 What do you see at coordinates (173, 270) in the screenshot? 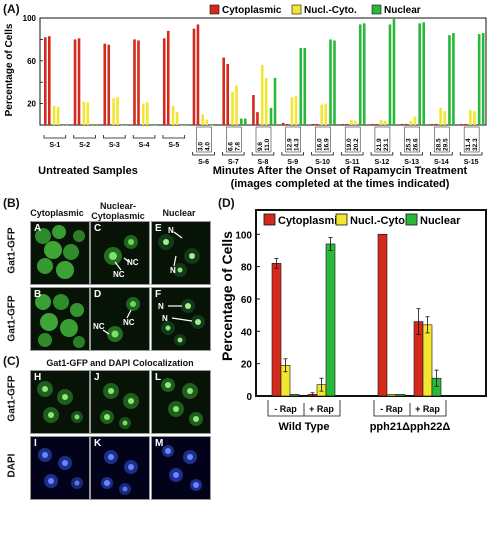
I see `arrow-label-n-e2: N` at bounding box center [173, 270].